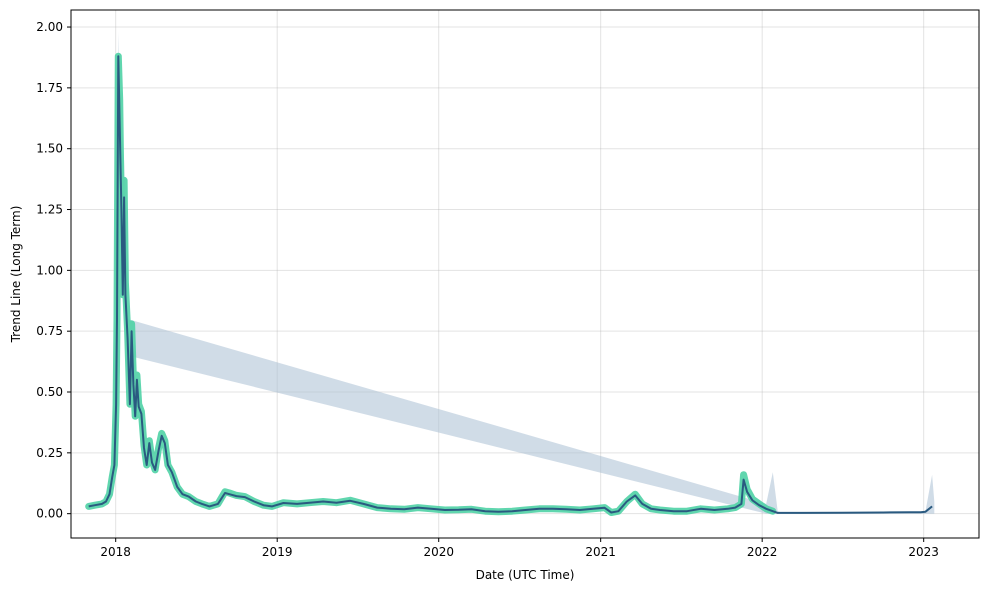 The width and height of the screenshot is (989, 590). What do you see at coordinates (49, 88) in the screenshot?
I see `y-tick-label: 1.75` at bounding box center [49, 88].